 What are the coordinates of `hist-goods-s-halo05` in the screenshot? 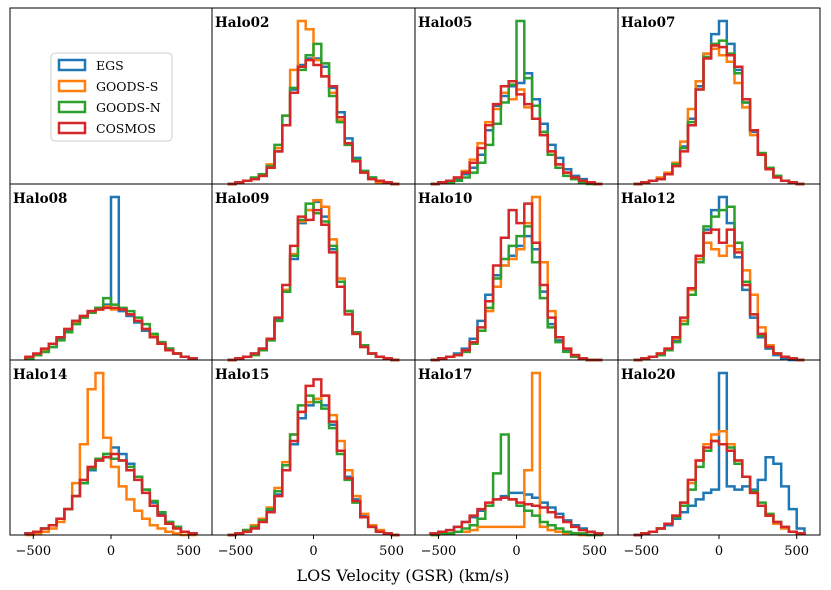 It's located at (516, 137).